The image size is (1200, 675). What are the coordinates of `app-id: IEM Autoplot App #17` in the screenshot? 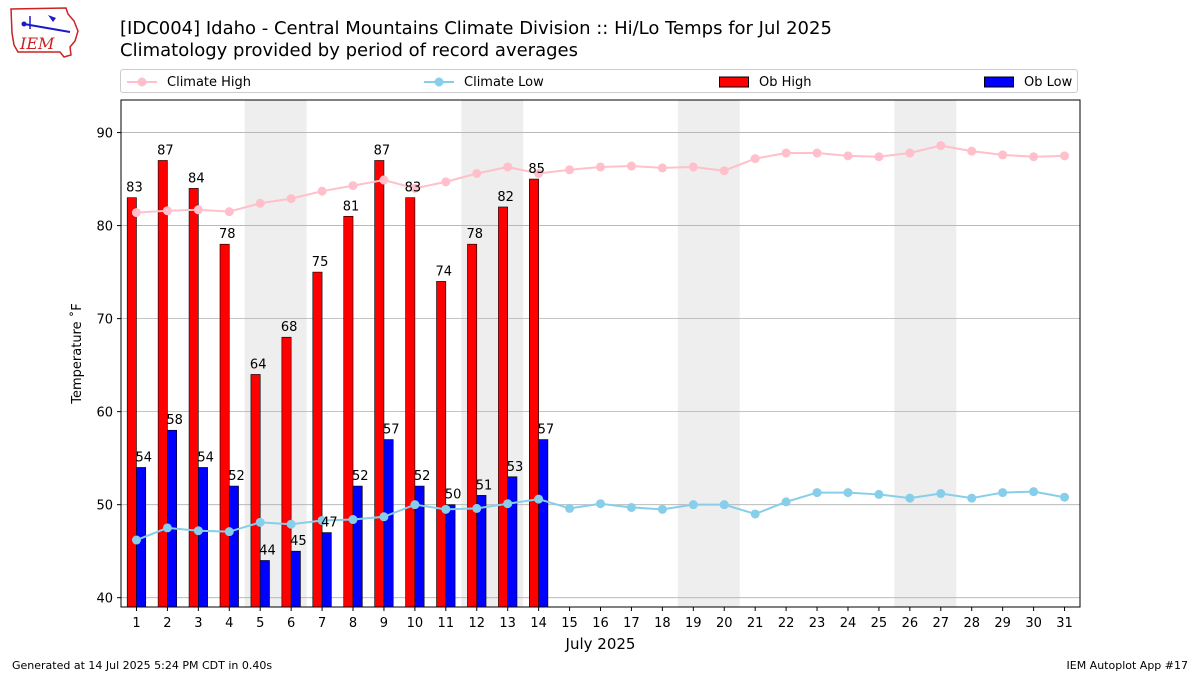 It's located at (1127, 665).